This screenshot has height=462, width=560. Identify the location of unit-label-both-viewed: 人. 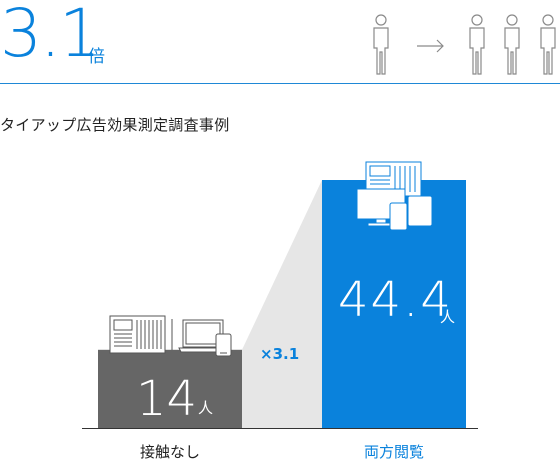
(447, 317).